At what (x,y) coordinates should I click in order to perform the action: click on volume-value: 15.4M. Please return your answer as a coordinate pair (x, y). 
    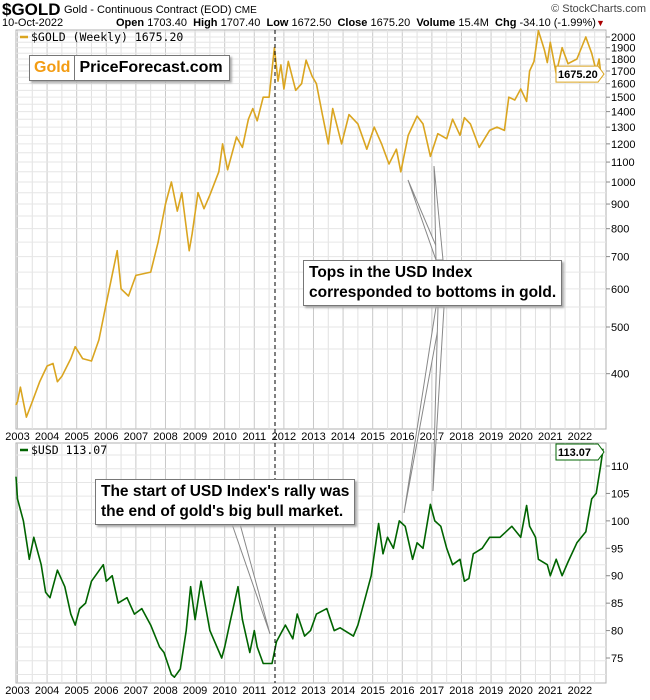
    Looking at the image, I should click on (473, 23).